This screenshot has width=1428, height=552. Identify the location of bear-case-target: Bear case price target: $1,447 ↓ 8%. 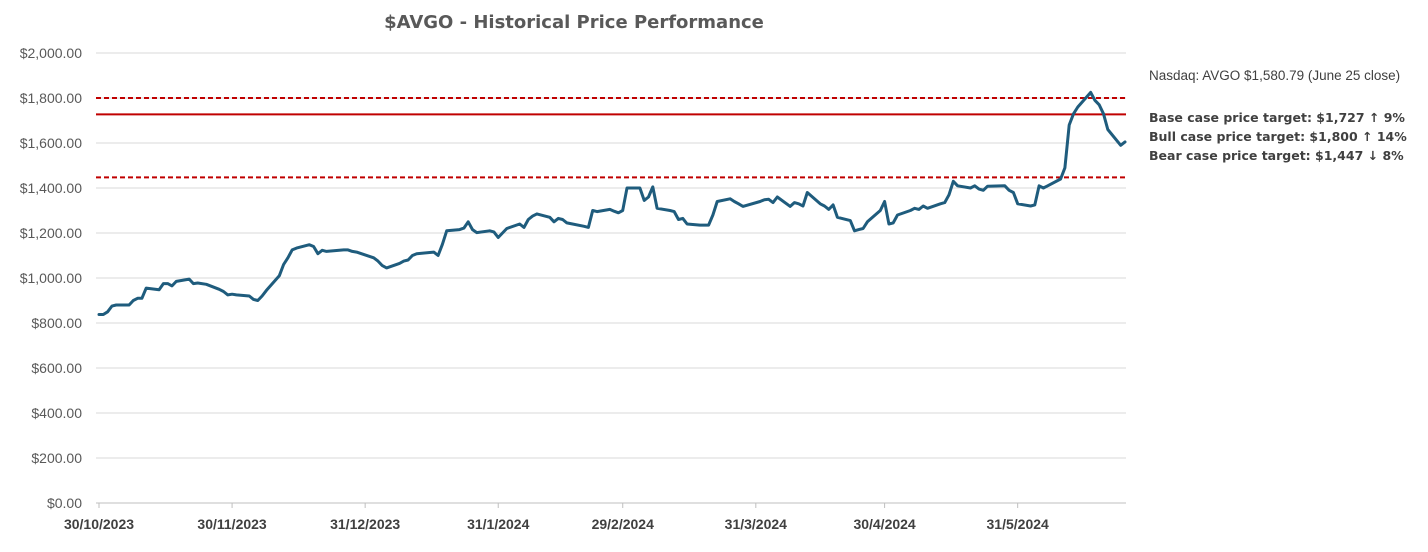
(1276, 155).